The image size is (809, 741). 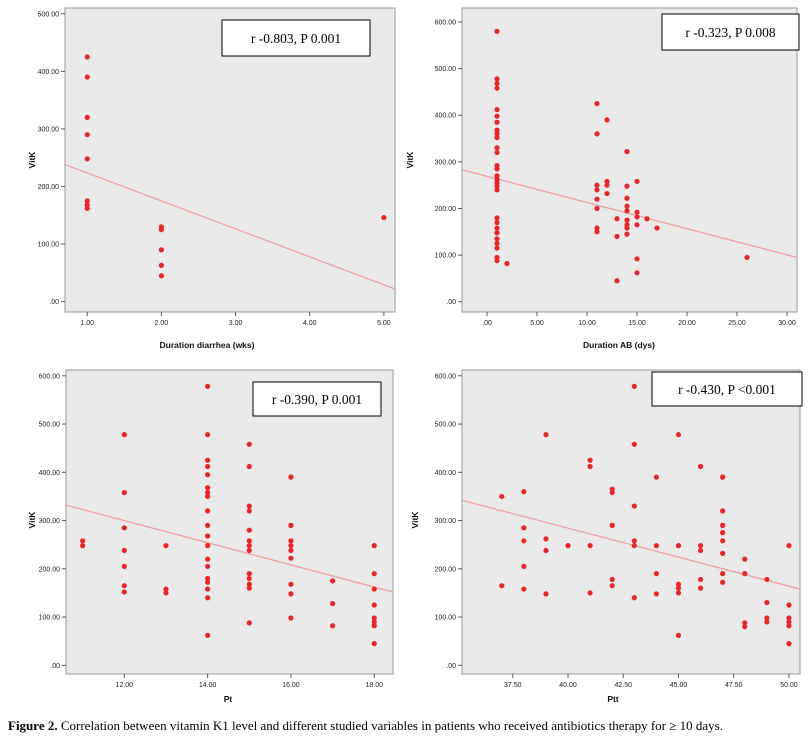 I want to click on y-tick-label: 500.00, so click(x=446, y=425).